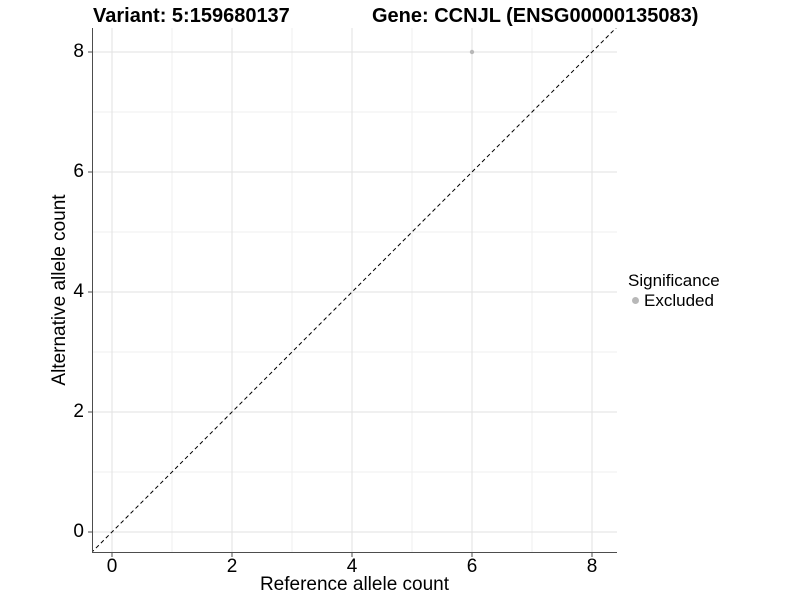 This screenshot has height=600, width=800. What do you see at coordinates (472, 52) in the screenshot?
I see `data-point` at bounding box center [472, 52].